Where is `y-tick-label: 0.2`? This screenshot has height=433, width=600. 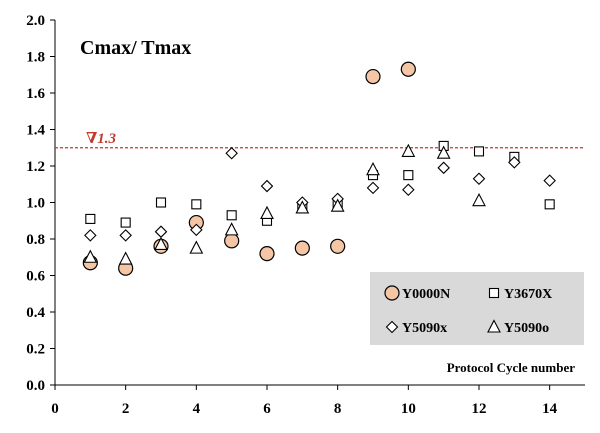
y-tick-label: 0.2 is located at coordinates (35, 350).